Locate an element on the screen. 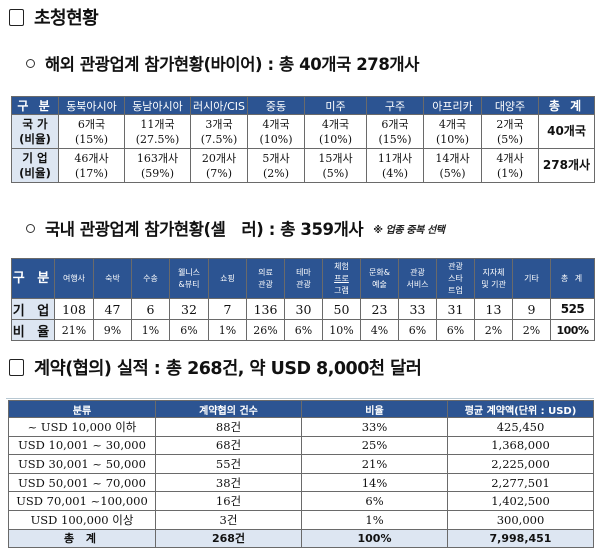 The width and height of the screenshot is (600, 557). table-cell: 9% is located at coordinates (112, 330).